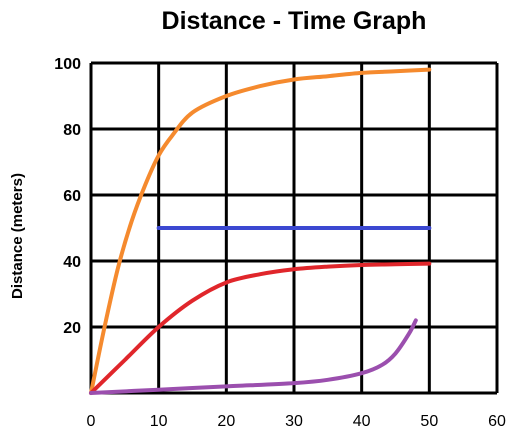 The width and height of the screenshot is (528, 430). What do you see at coordinates (72, 196) in the screenshot?
I see `y-tick-label: 60` at bounding box center [72, 196].